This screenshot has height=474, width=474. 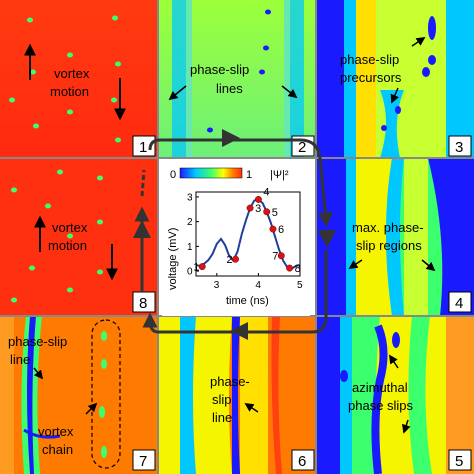 I want to click on panel-7-annotation-1: phase-slip, so click(x=37, y=341).